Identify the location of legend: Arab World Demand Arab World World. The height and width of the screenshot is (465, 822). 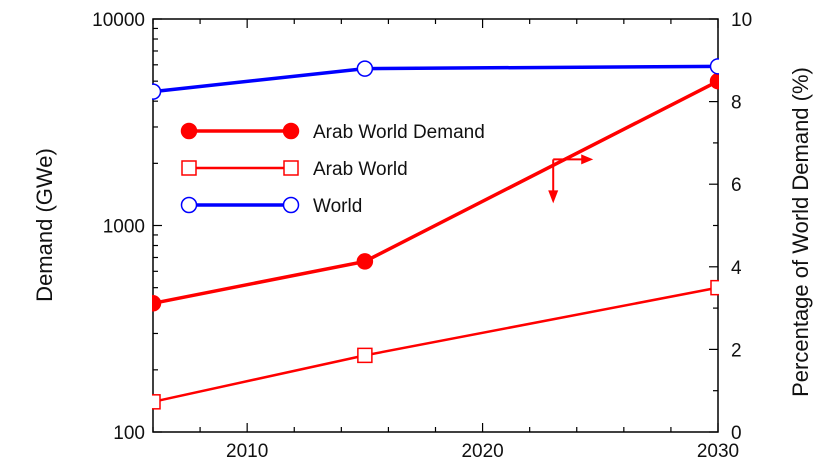
(332, 169).